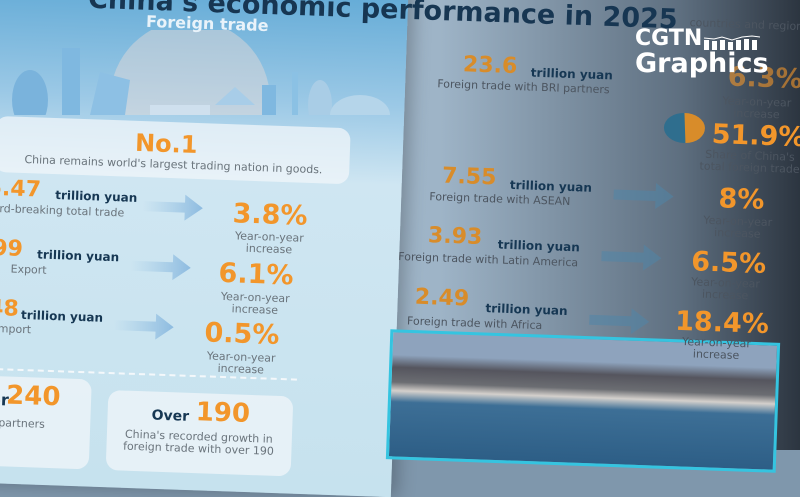 This screenshot has width=800, height=497. What do you see at coordinates (732, 42) in the screenshot?
I see `bar-chart-logo-icon` at bounding box center [732, 42].